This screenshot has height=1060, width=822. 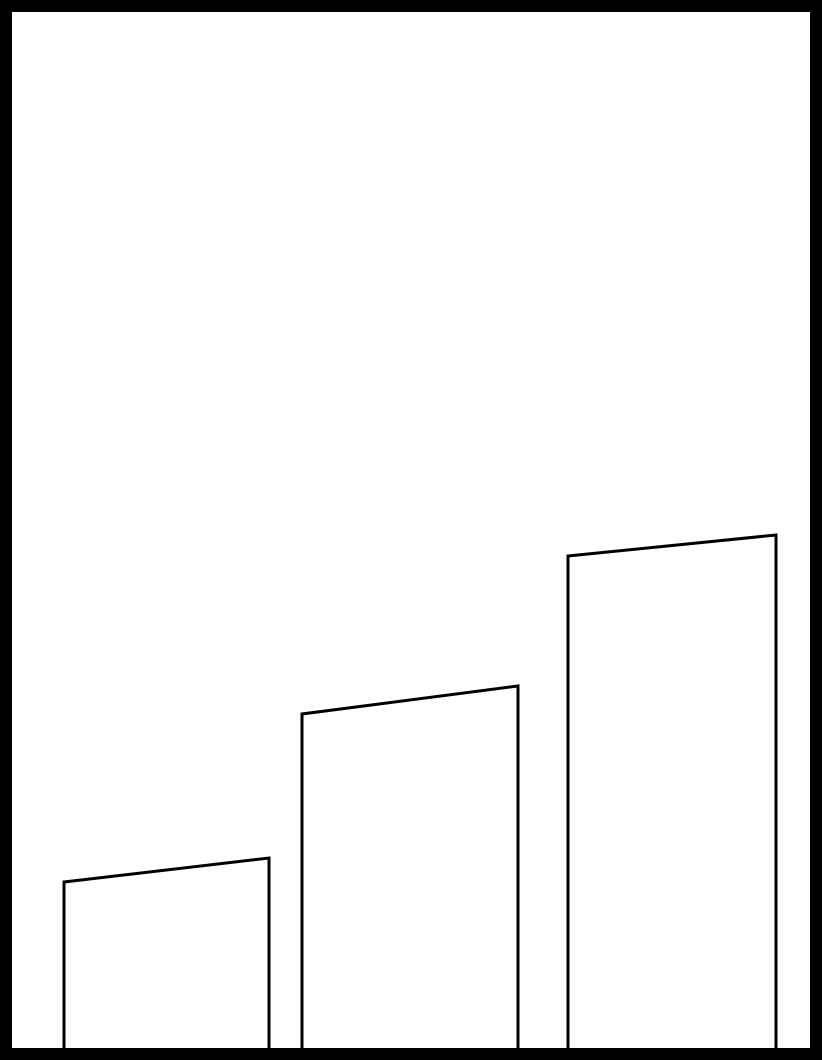 What do you see at coordinates (166, 952) in the screenshot?
I see `block-1-outline` at bounding box center [166, 952].